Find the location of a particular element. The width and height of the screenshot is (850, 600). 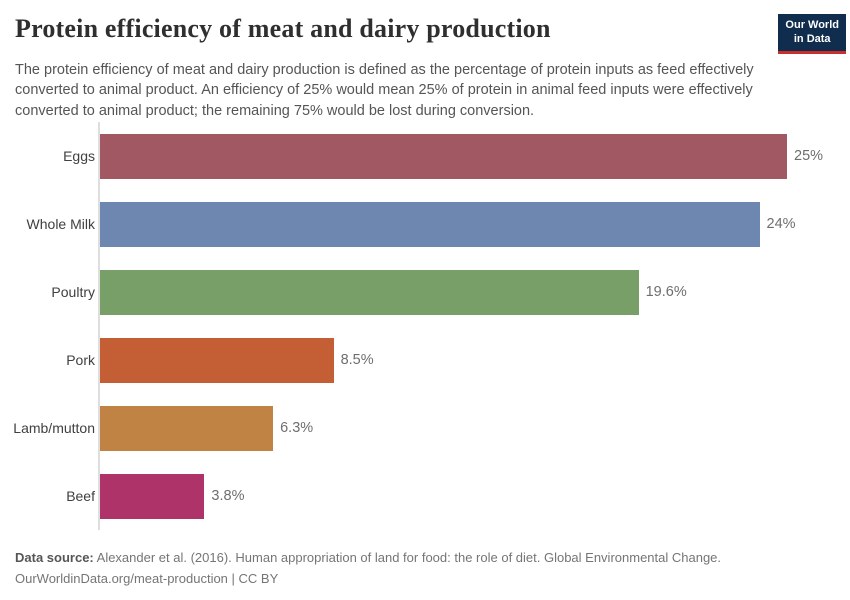

value-label-lamb-mutton: 6.3% is located at coordinates (297, 428).